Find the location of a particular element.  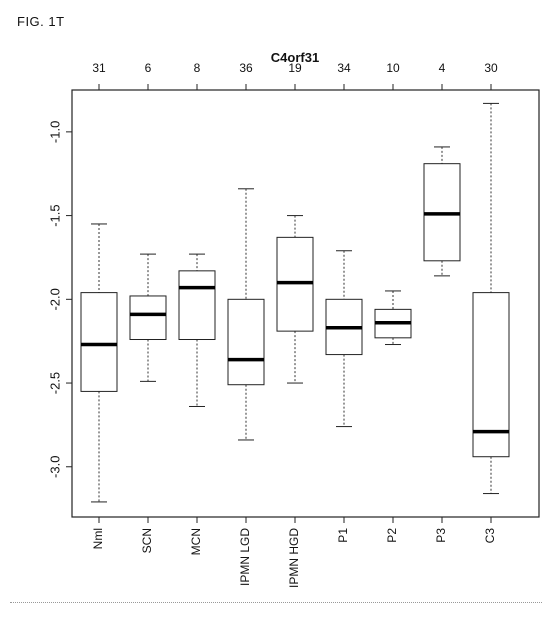

x-axis: Nml SCN MCN IPMN LGD IPMN HGD P1 P2 P3 C3 is located at coordinates (294, 552).